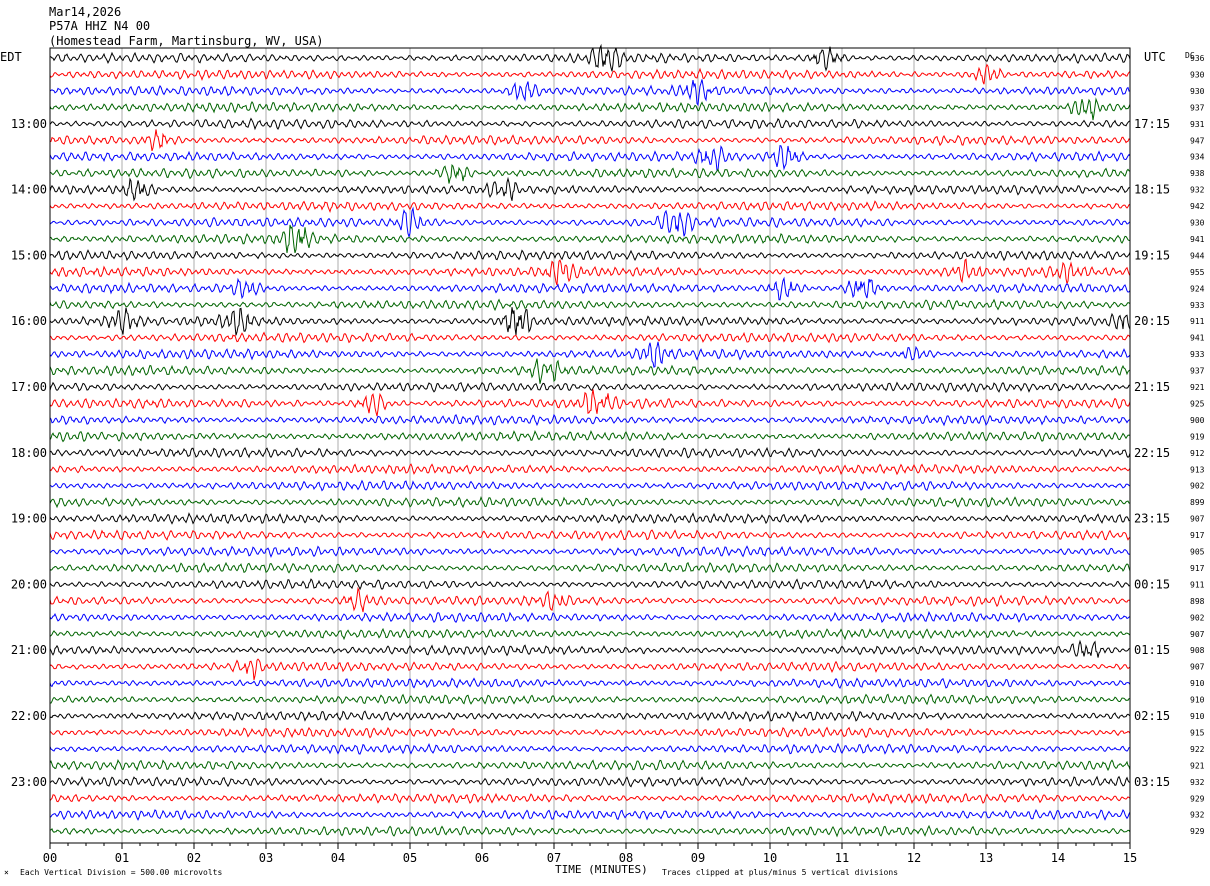  I want to click on x-tick-label: 04, so click(338, 858).